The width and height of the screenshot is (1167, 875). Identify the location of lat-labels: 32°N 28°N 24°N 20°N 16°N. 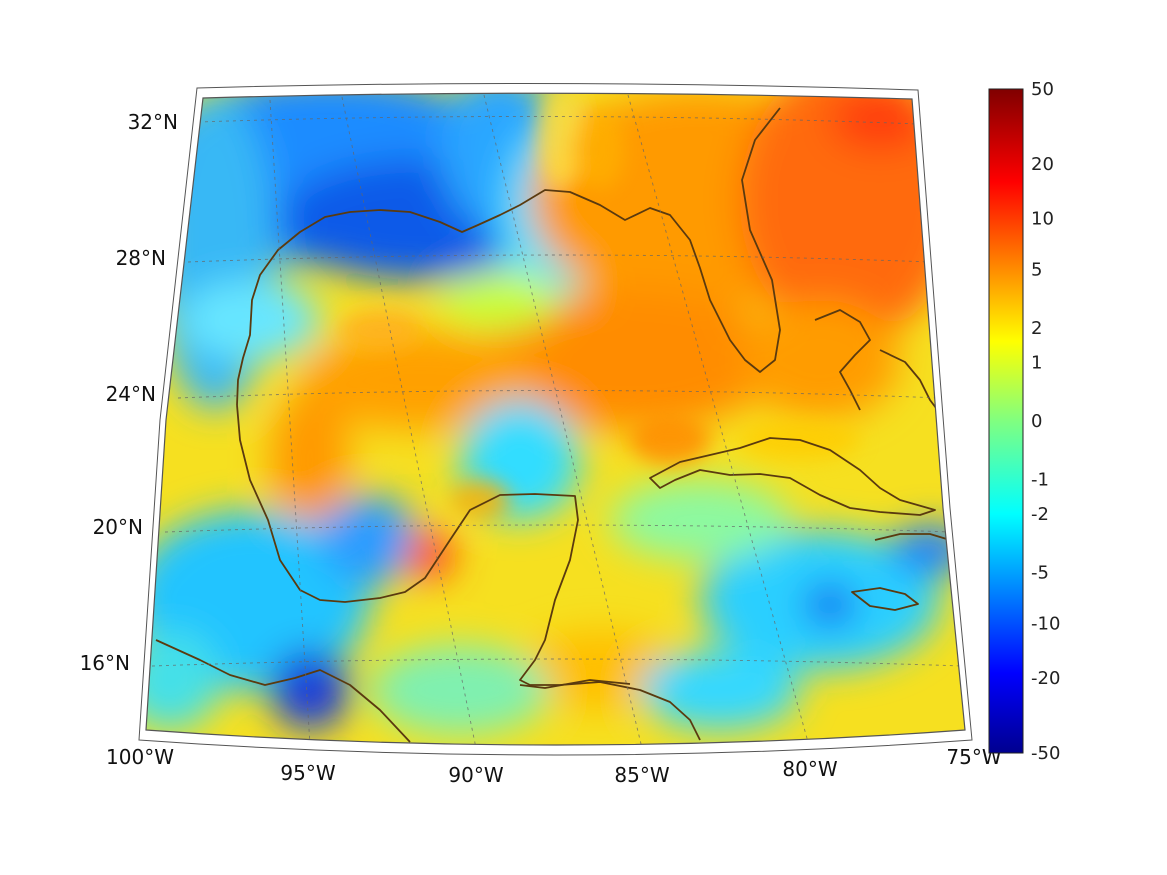
(129, 392).